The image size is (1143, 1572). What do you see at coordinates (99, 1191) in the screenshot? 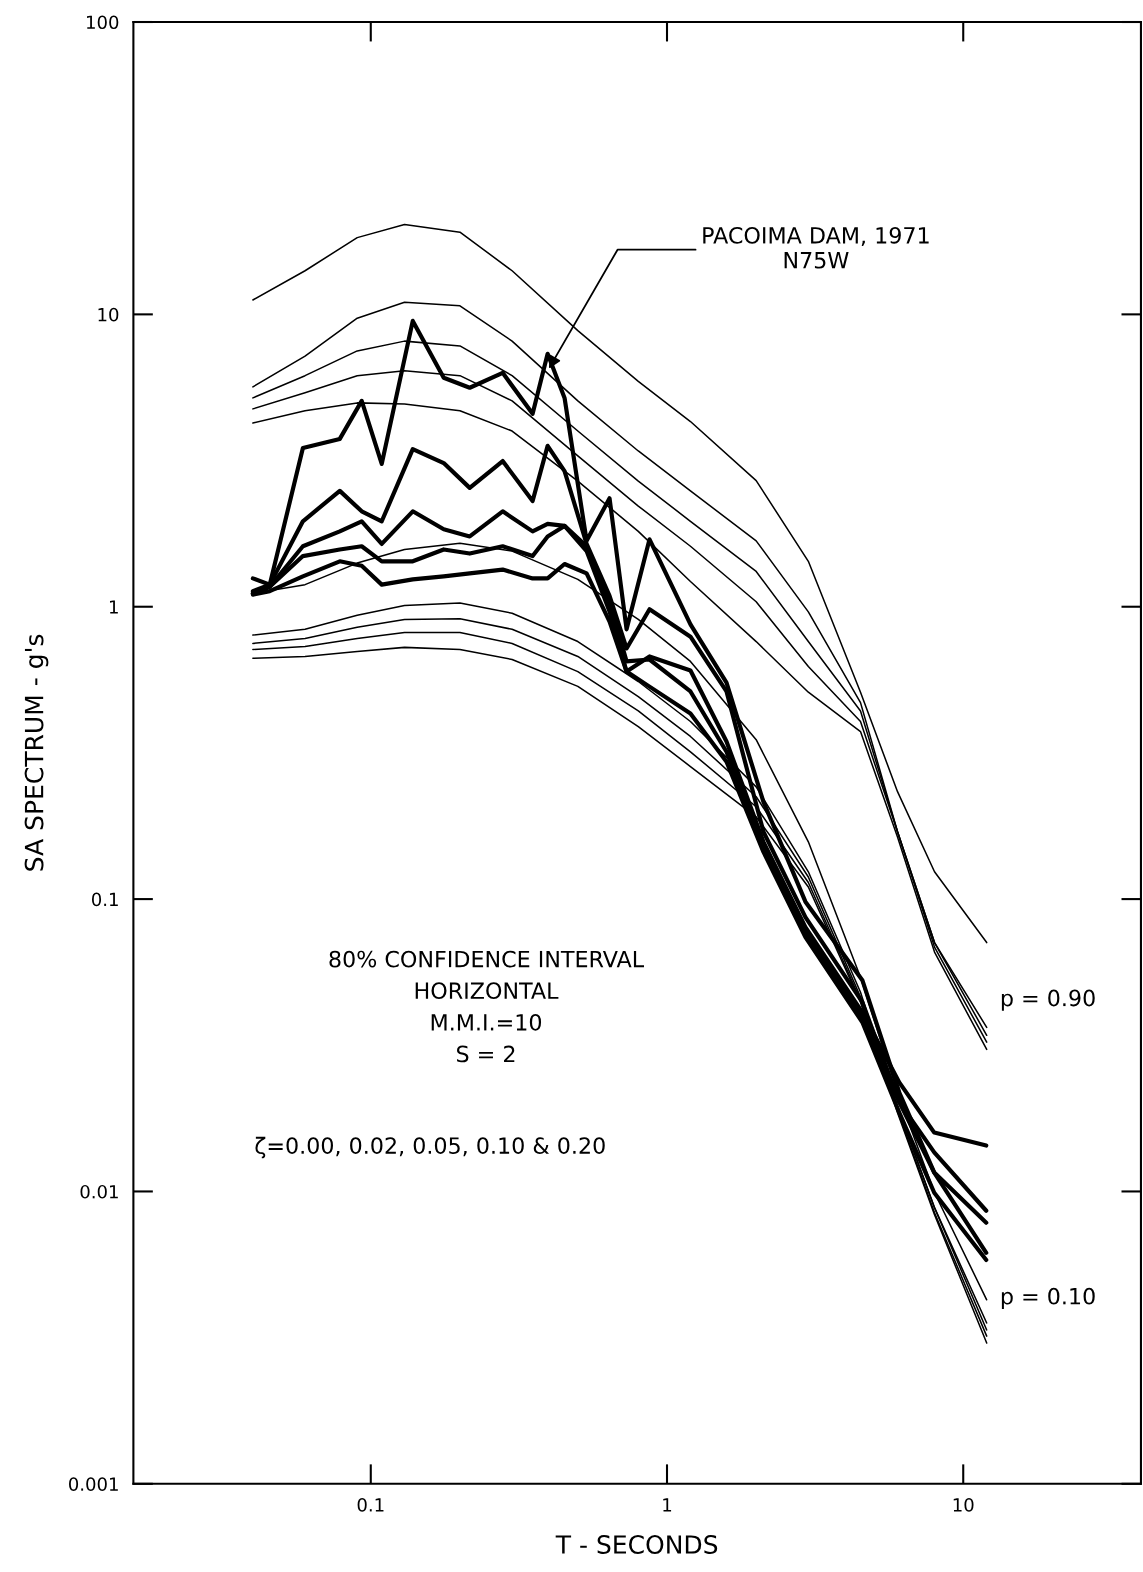
I see `y-tick-label: 0.01` at bounding box center [99, 1191].